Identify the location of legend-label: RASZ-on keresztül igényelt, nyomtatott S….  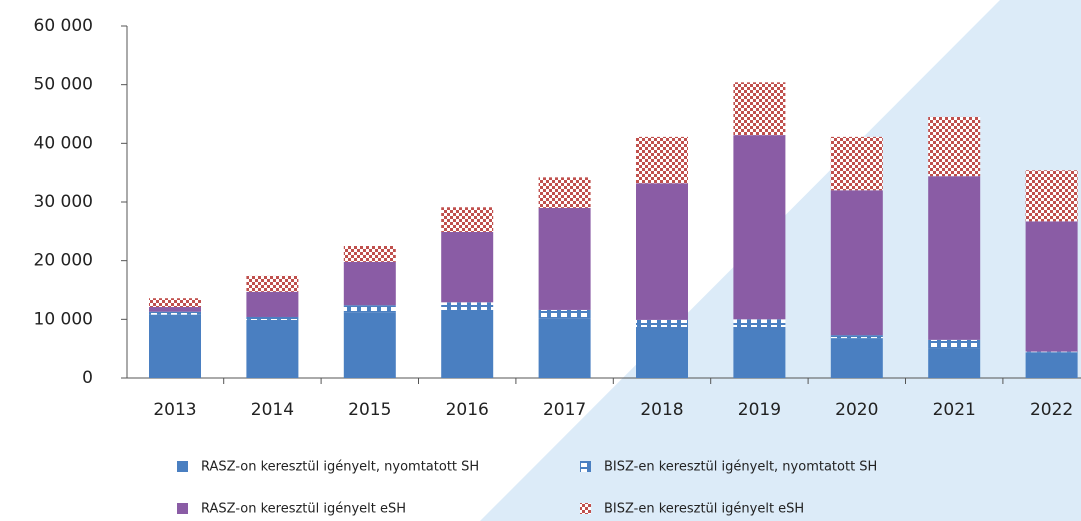
(340, 467).